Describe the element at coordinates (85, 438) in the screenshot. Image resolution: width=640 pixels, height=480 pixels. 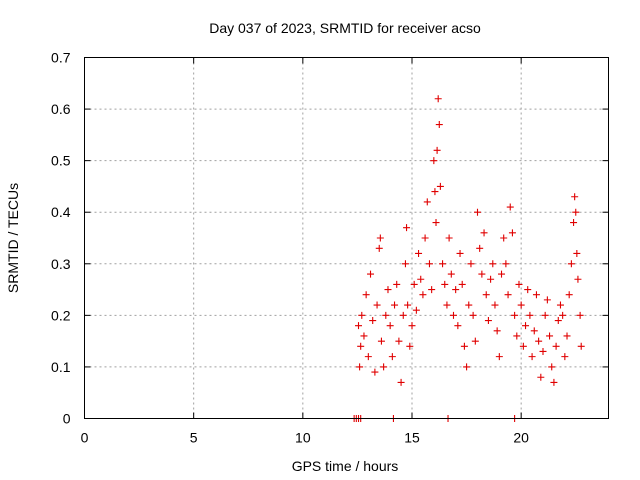
I see `x-tick-label: 0` at that location.